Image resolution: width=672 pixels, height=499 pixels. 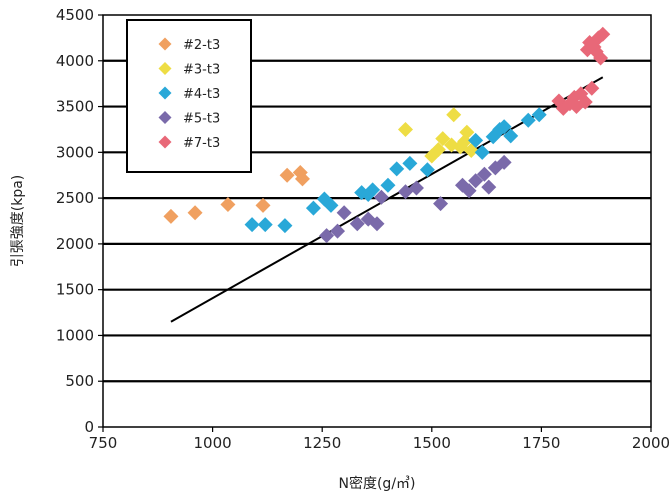 What do you see at coordinates (79, 221) in the screenshot?
I see `y-axis-ticks: 0 500 1000 1500 2000 2500 3000 3500 4000 4500` at bounding box center [79, 221].